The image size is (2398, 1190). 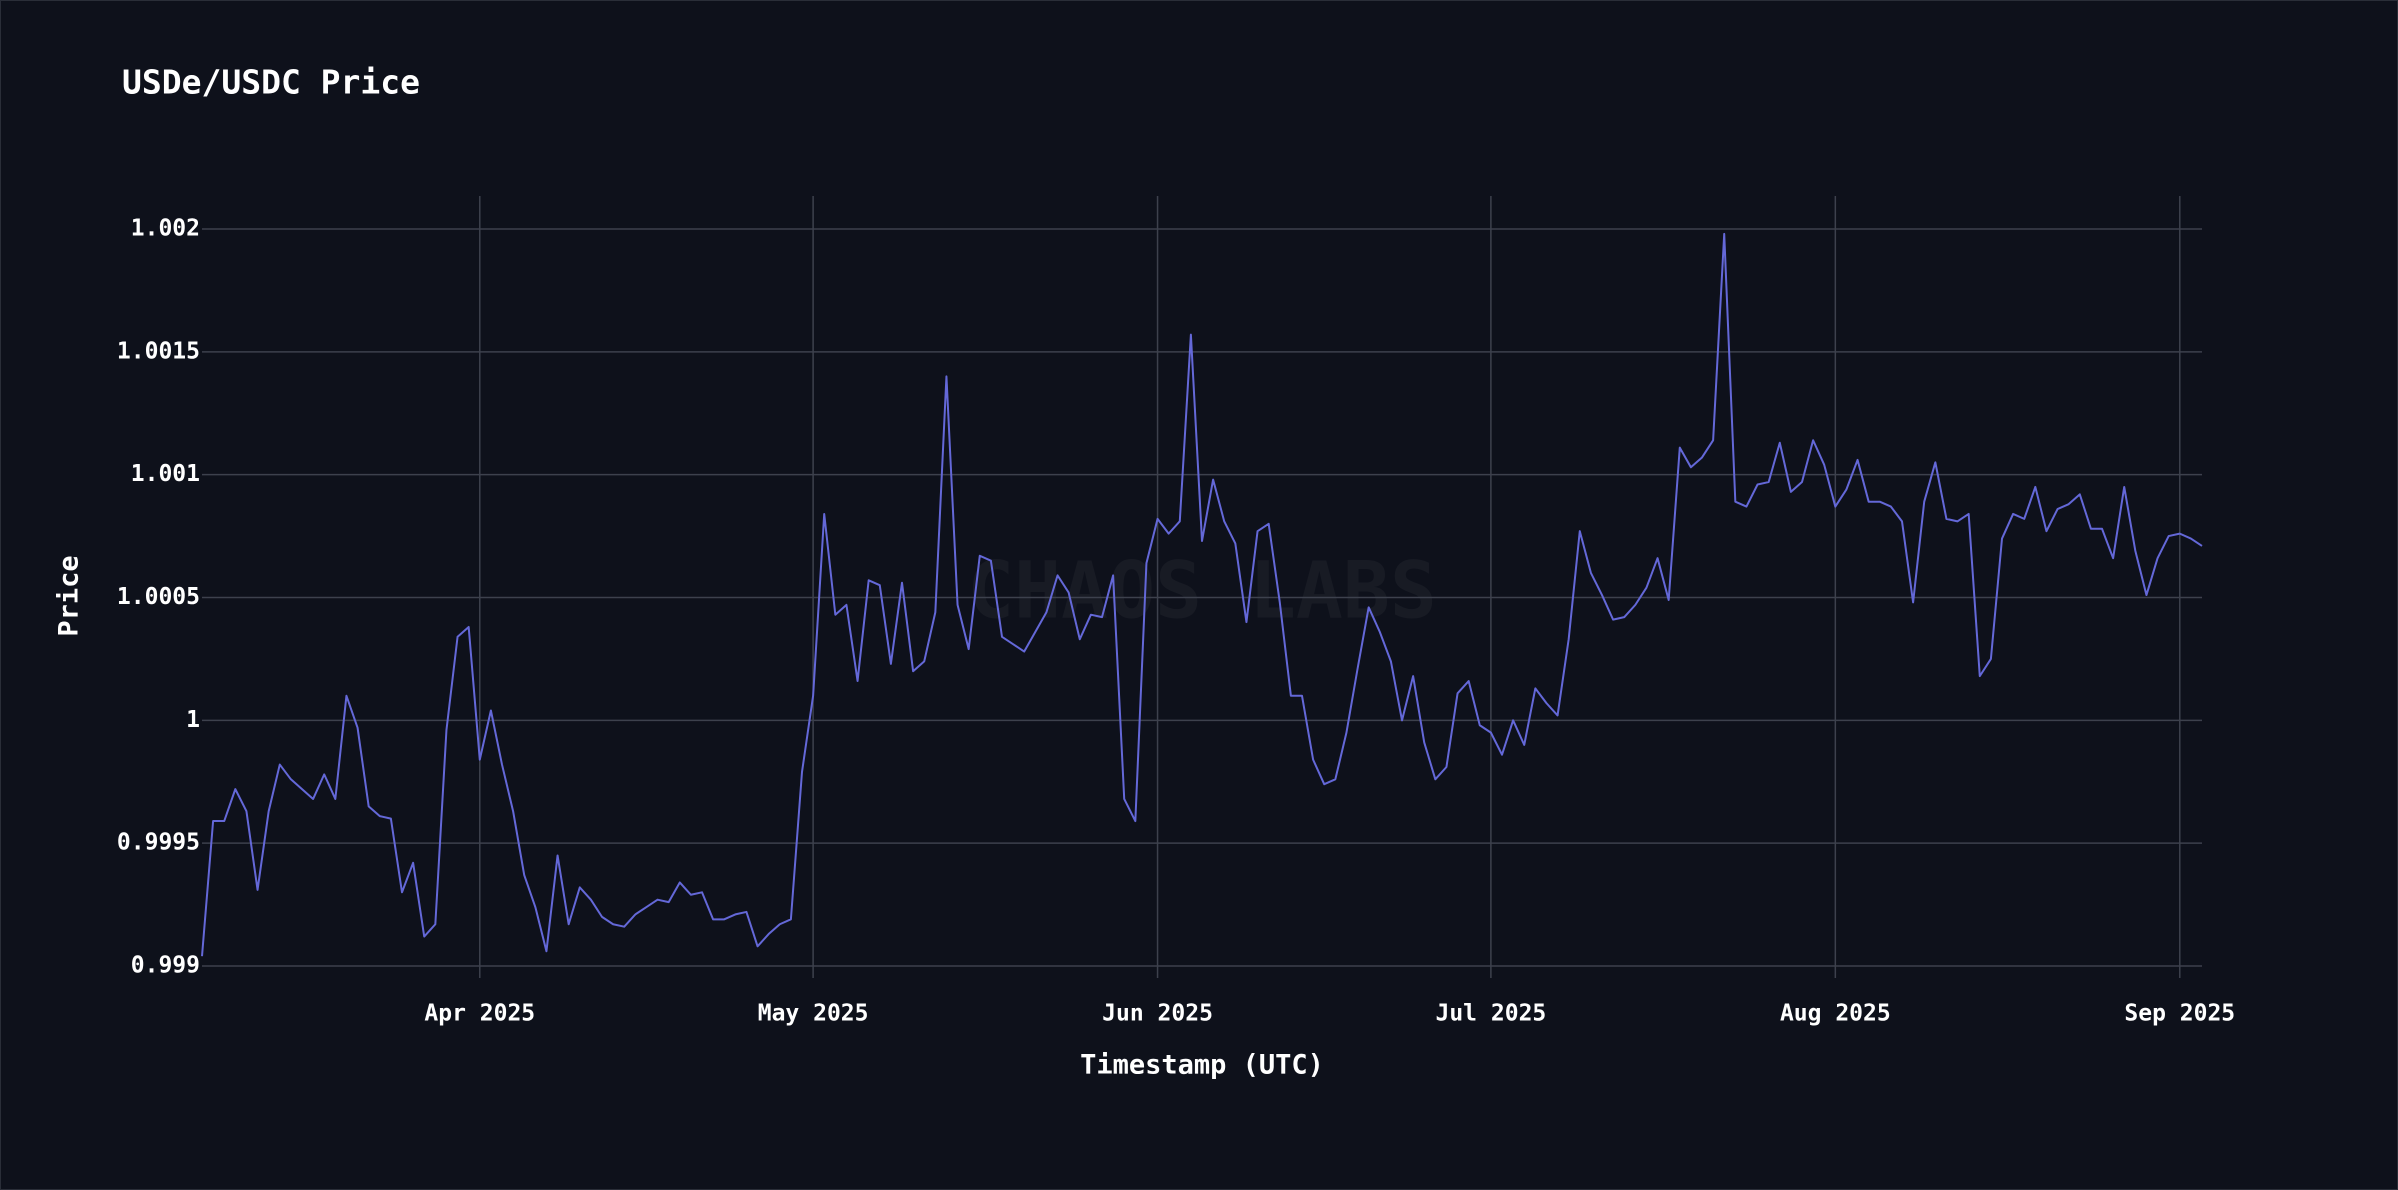 I want to click on y-tick-label: 1.001, so click(x=165, y=474).